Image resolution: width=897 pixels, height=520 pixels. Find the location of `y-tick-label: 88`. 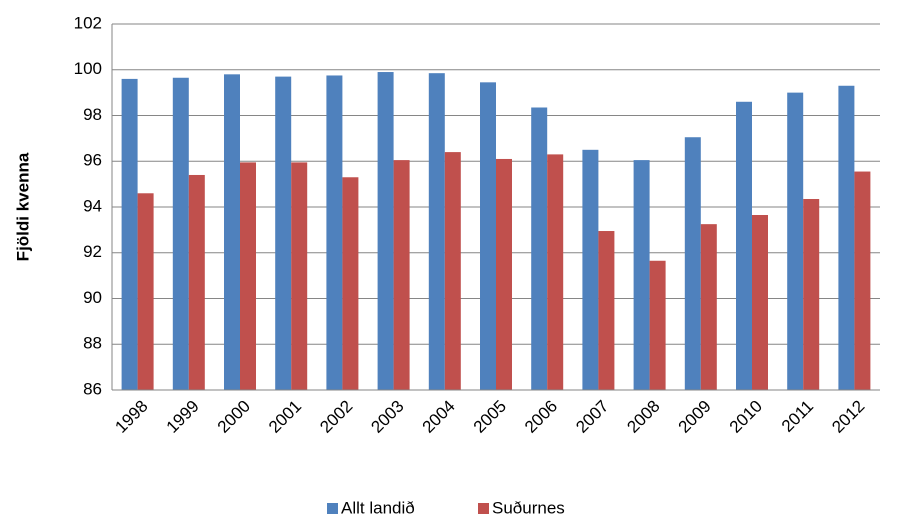

y-tick-label: 88 is located at coordinates (92, 343).